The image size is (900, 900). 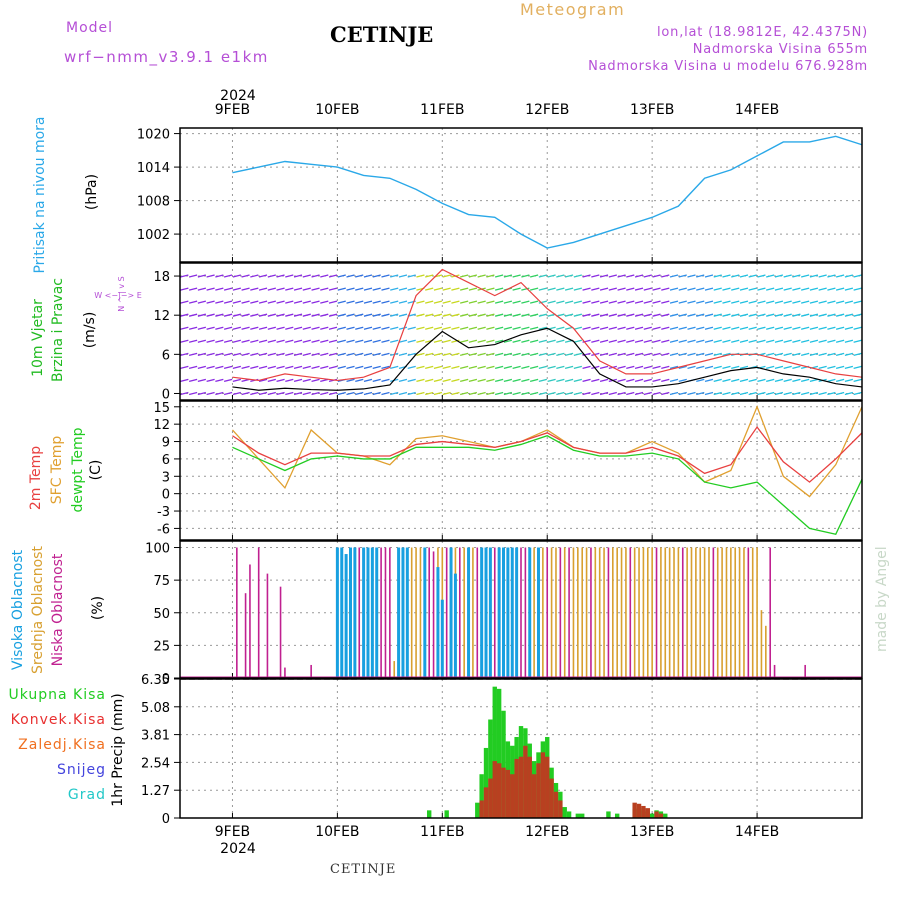 What do you see at coordinates (98, 608) in the screenshot?
I see `cloud-unit: (%)` at bounding box center [98, 608].